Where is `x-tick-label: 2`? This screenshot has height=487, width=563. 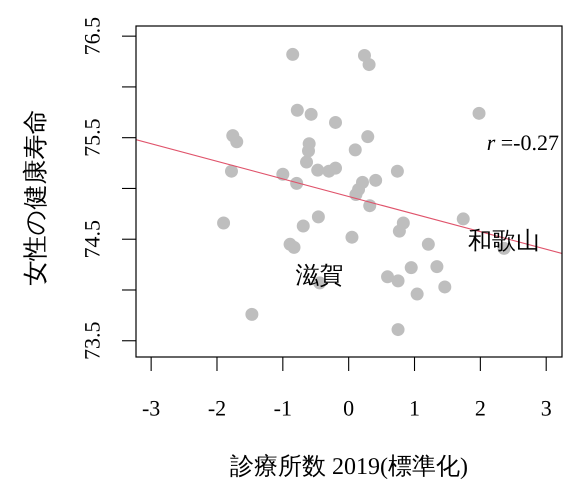
x-tick-label: 2 is located at coordinates (480, 408).